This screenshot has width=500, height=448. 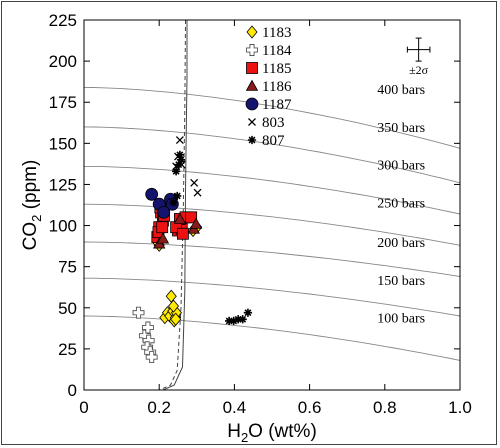 What do you see at coordinates (277, 105) in the screenshot?
I see `legend-label-1187: 1187` at bounding box center [277, 105].